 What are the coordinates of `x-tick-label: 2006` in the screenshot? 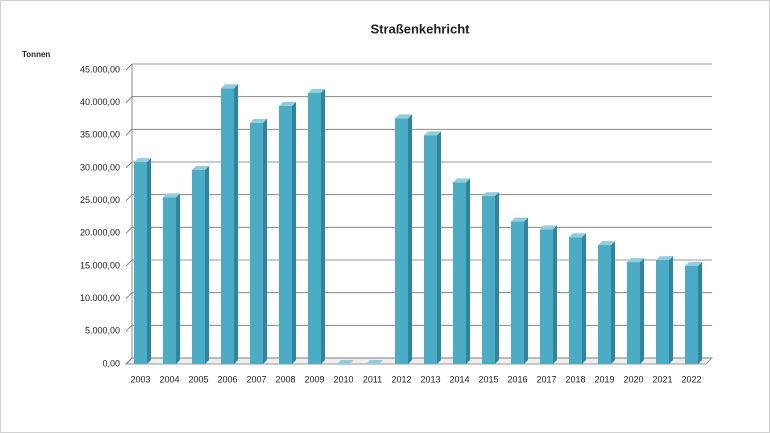 It's located at (227, 379).